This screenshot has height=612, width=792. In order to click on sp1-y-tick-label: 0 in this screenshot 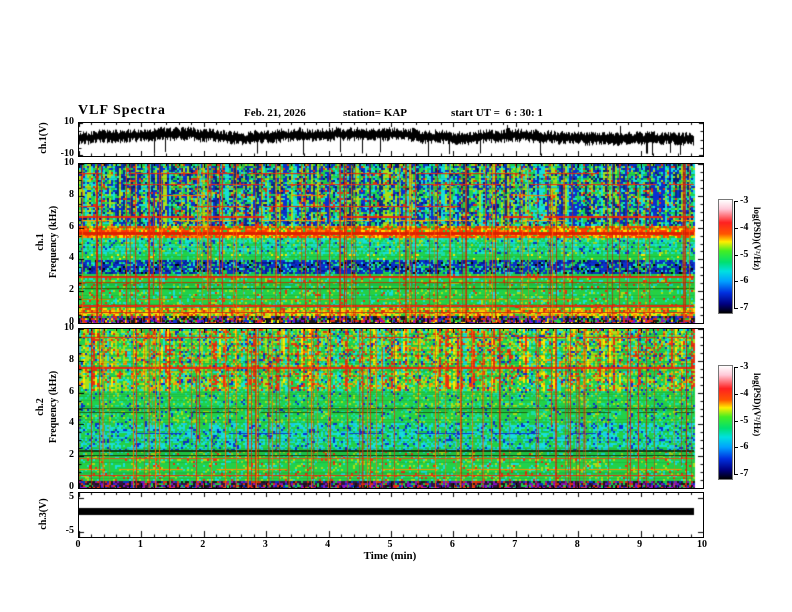, I will do `click(71, 321)`.